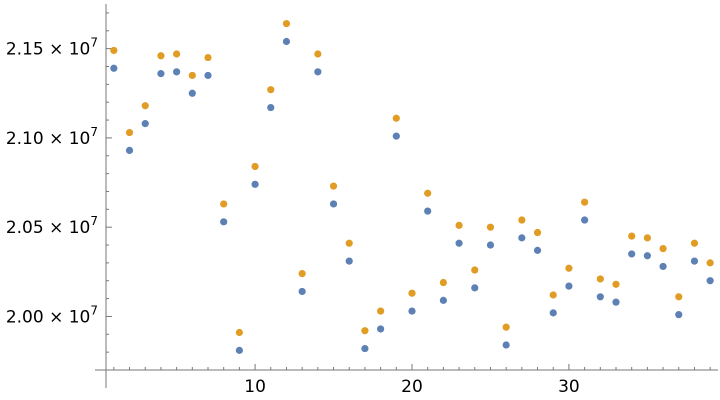  Describe the element at coordinates (412, 387) in the screenshot. I see `x-tick-label: 20` at that location.